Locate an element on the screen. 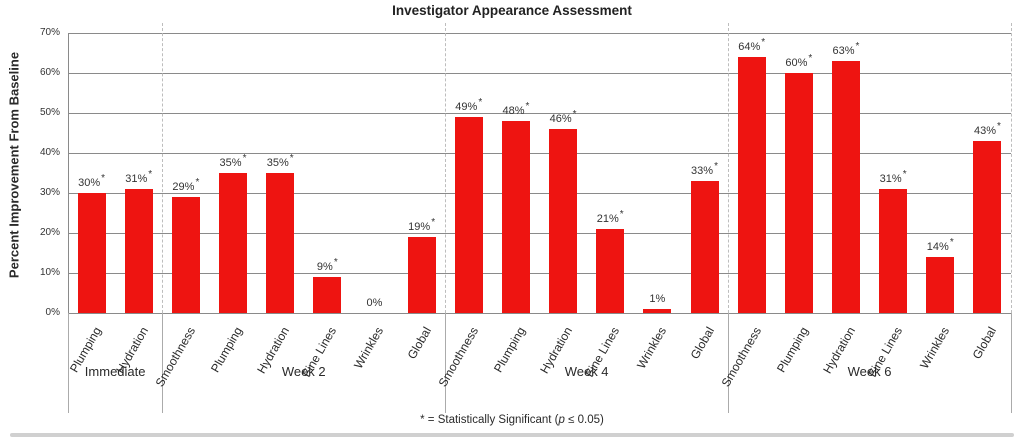  bar-value-label: 60%* is located at coordinates (799, 61).